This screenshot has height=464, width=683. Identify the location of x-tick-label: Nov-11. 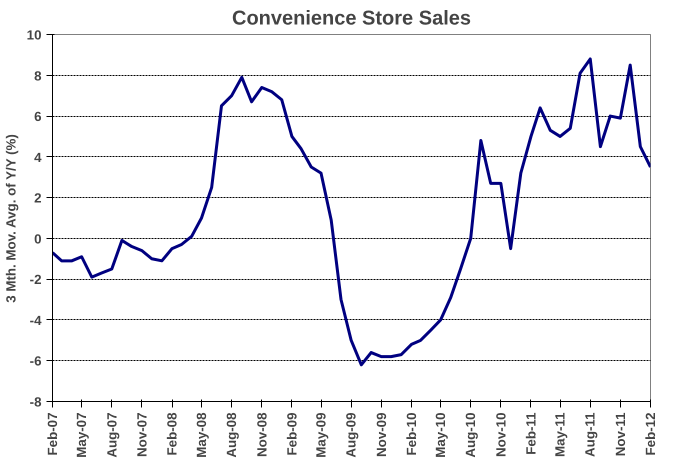
(620, 434).